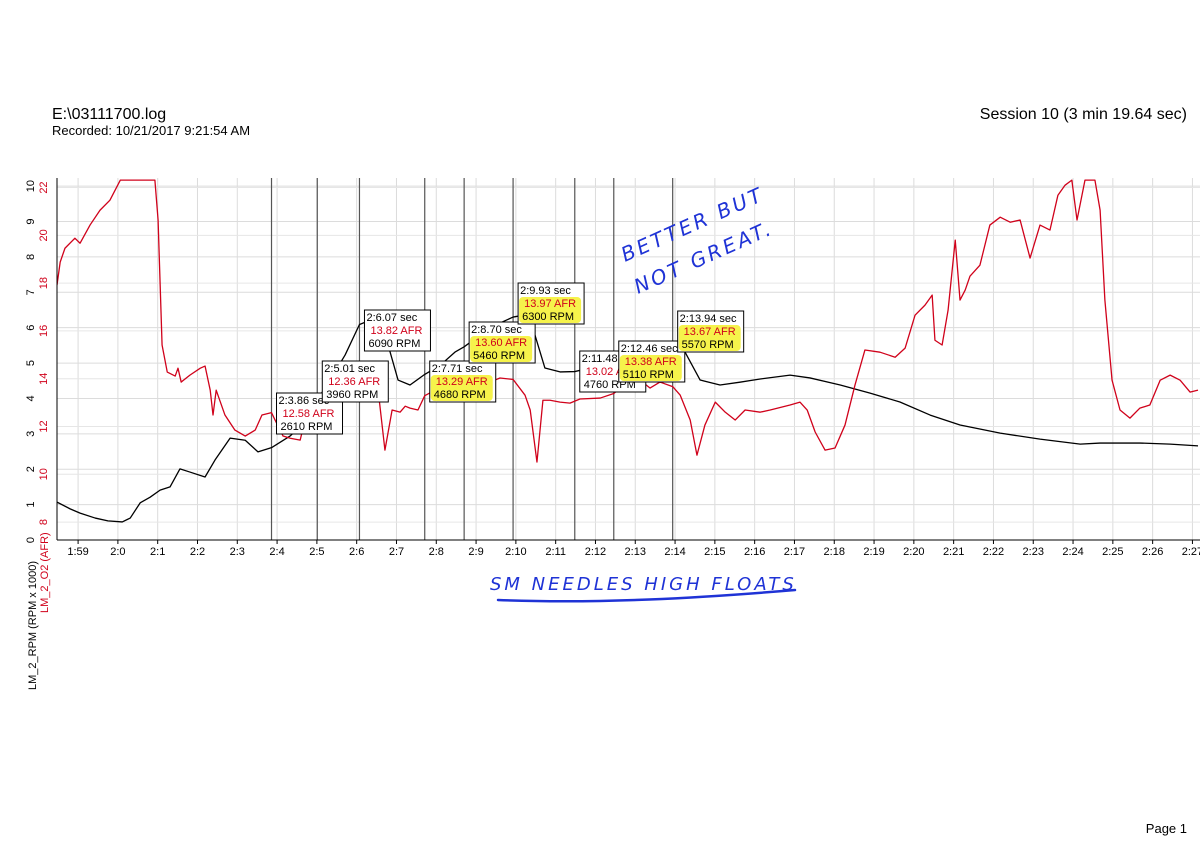 Image resolution: width=1200 pixels, height=849 pixels. Describe the element at coordinates (649, 349) in the screenshot. I see `cursor-time: 2:12.46 sec` at that location.